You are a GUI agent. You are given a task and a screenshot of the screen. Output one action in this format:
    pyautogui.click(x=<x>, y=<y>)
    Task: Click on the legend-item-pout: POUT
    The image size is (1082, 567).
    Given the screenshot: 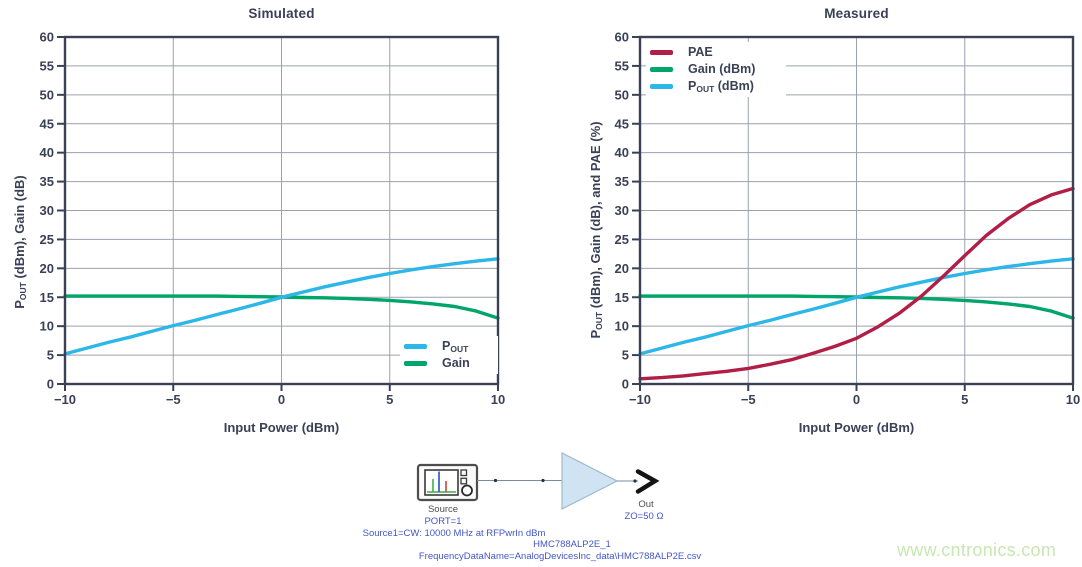 What is the action you would take?
    pyautogui.click(x=449, y=346)
    